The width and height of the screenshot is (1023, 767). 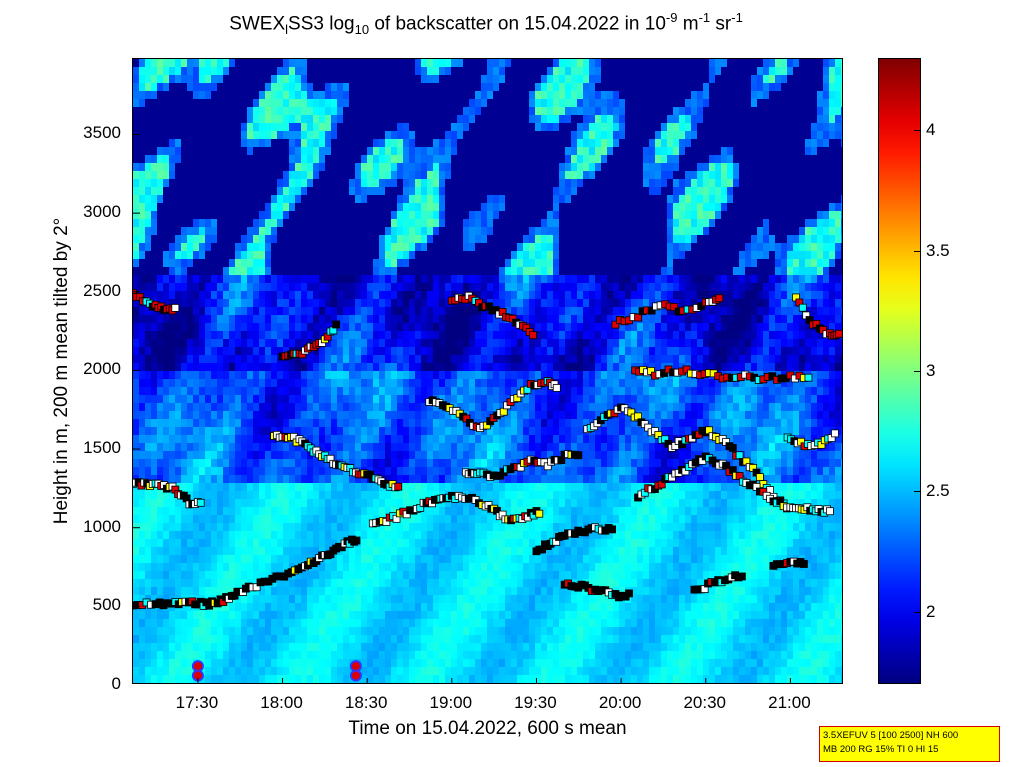 I want to click on x-tick-label: 18:00, so click(x=281, y=702).